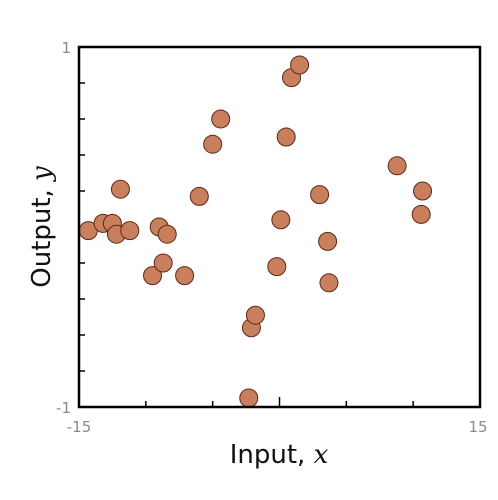 This screenshot has height=500, width=498. I want to click on x-tick-label-right: 15, so click(477, 427).